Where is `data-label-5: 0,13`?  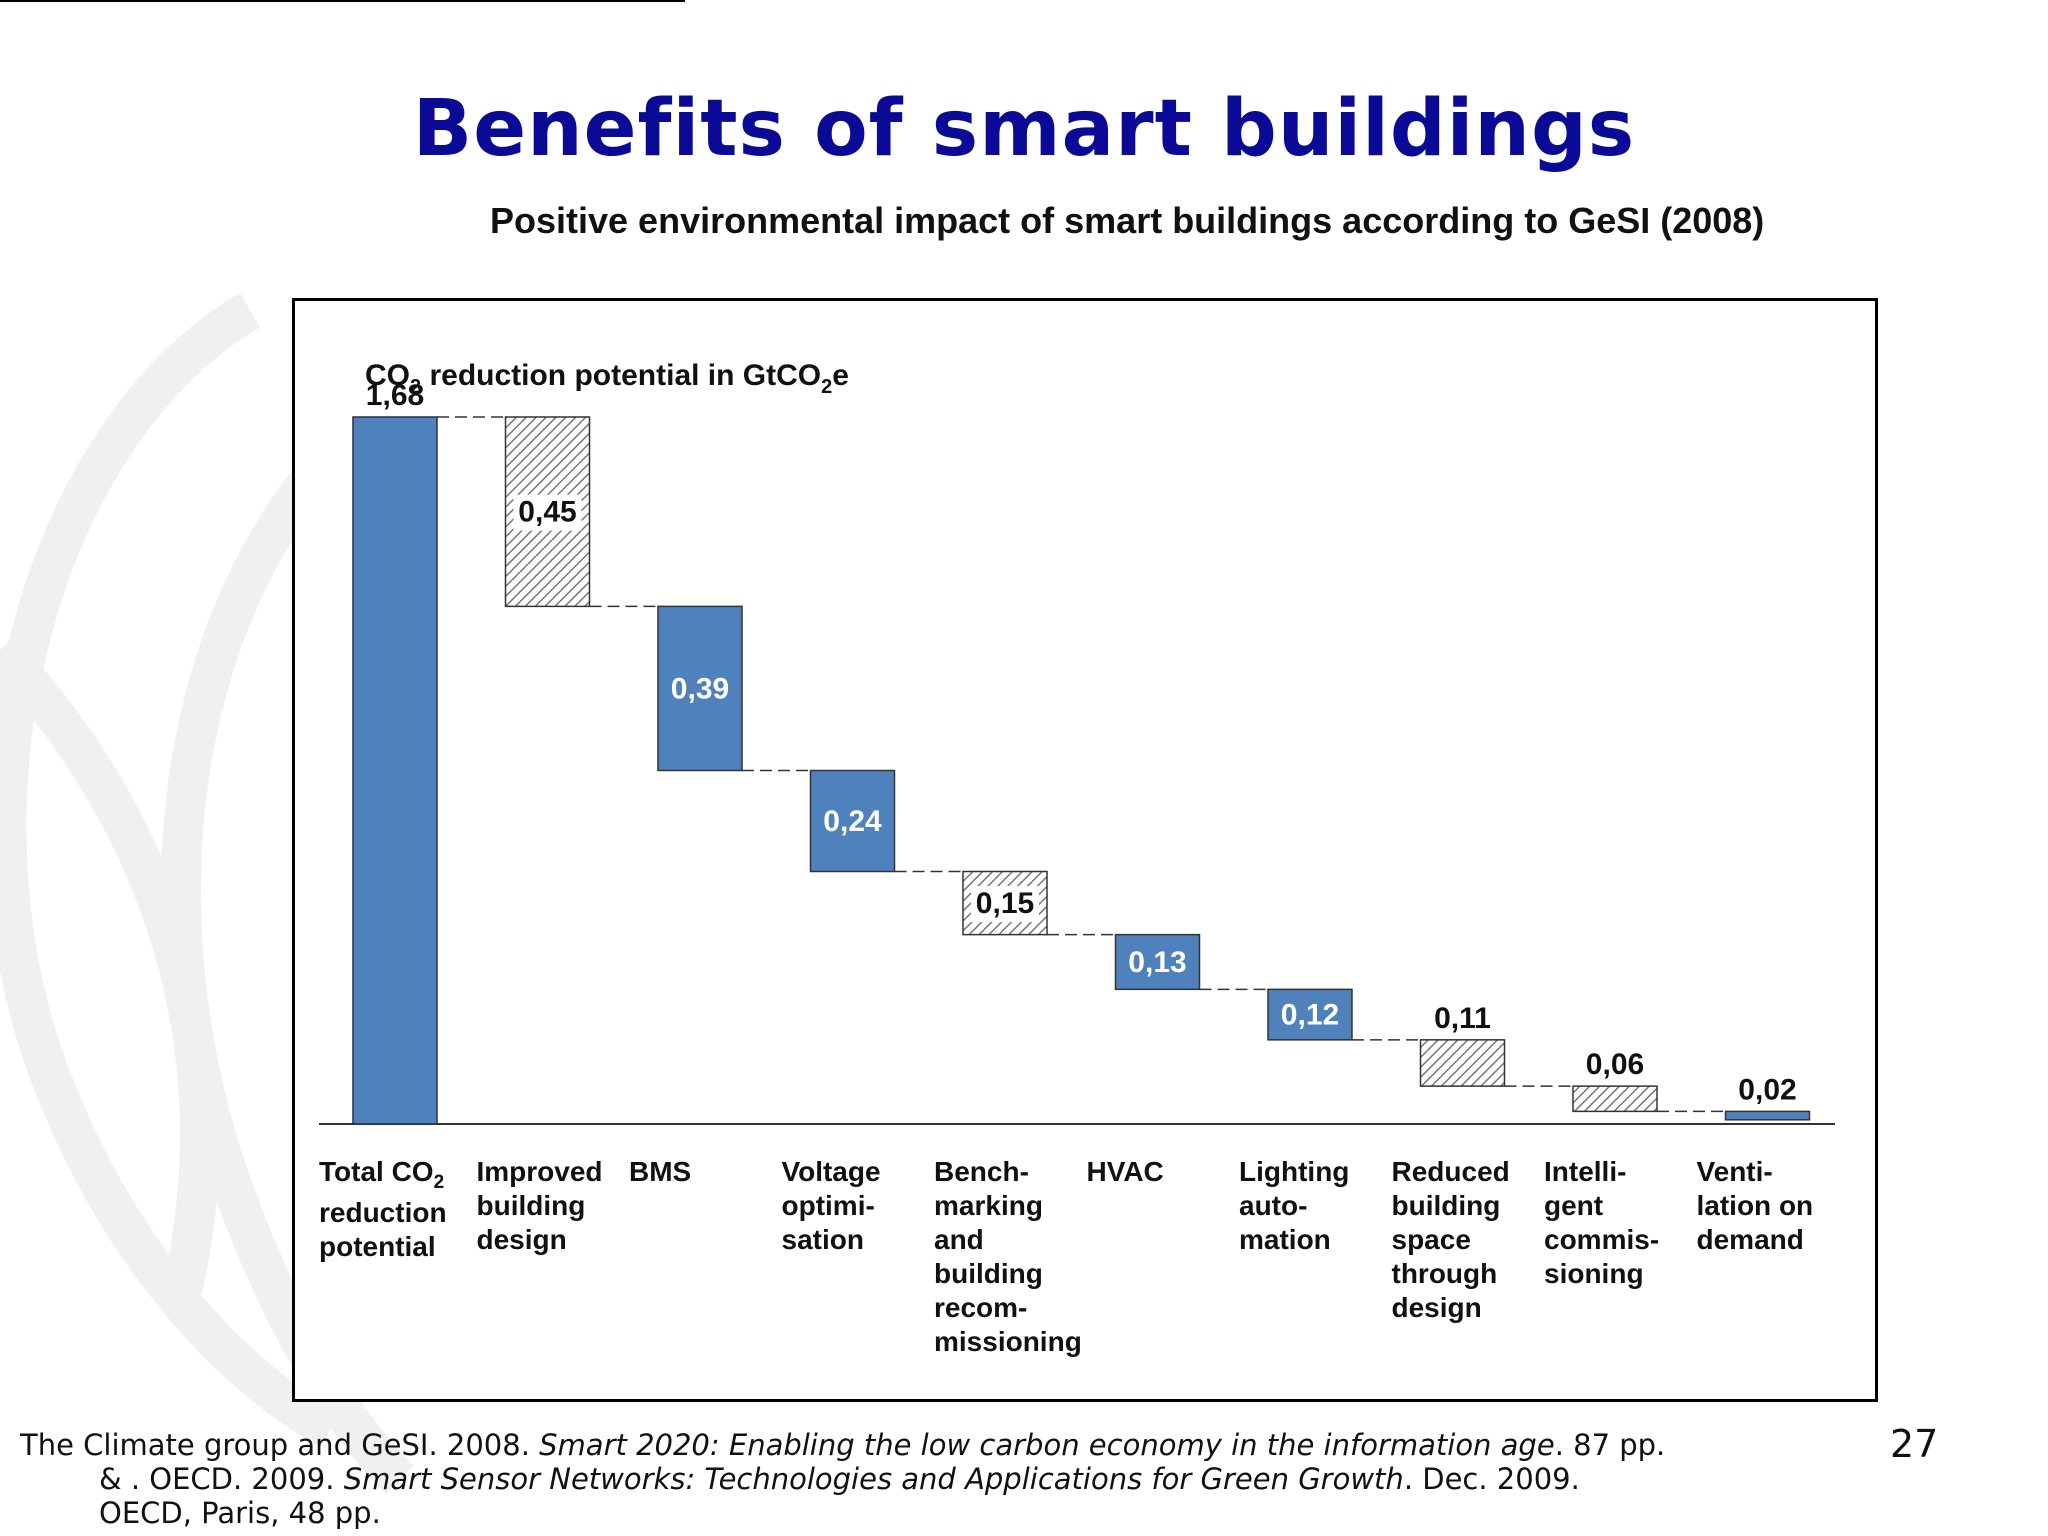 data-label-5: 0,13 is located at coordinates (1157, 962).